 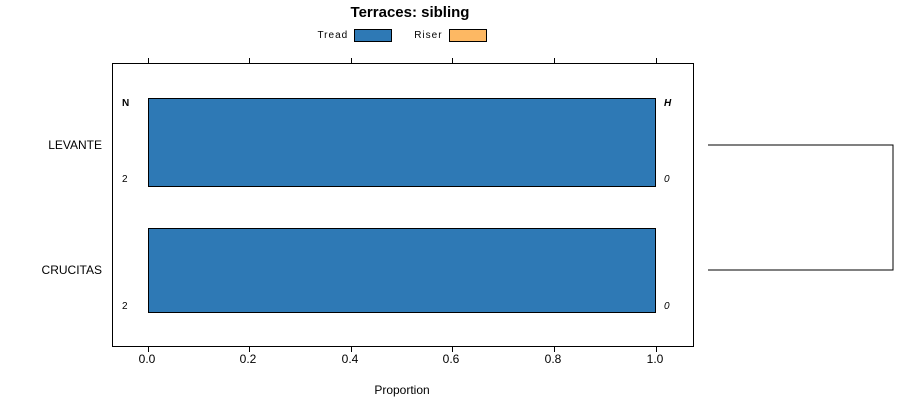 What do you see at coordinates (553, 359) in the screenshot?
I see `x-tick-label: 0.8` at bounding box center [553, 359].